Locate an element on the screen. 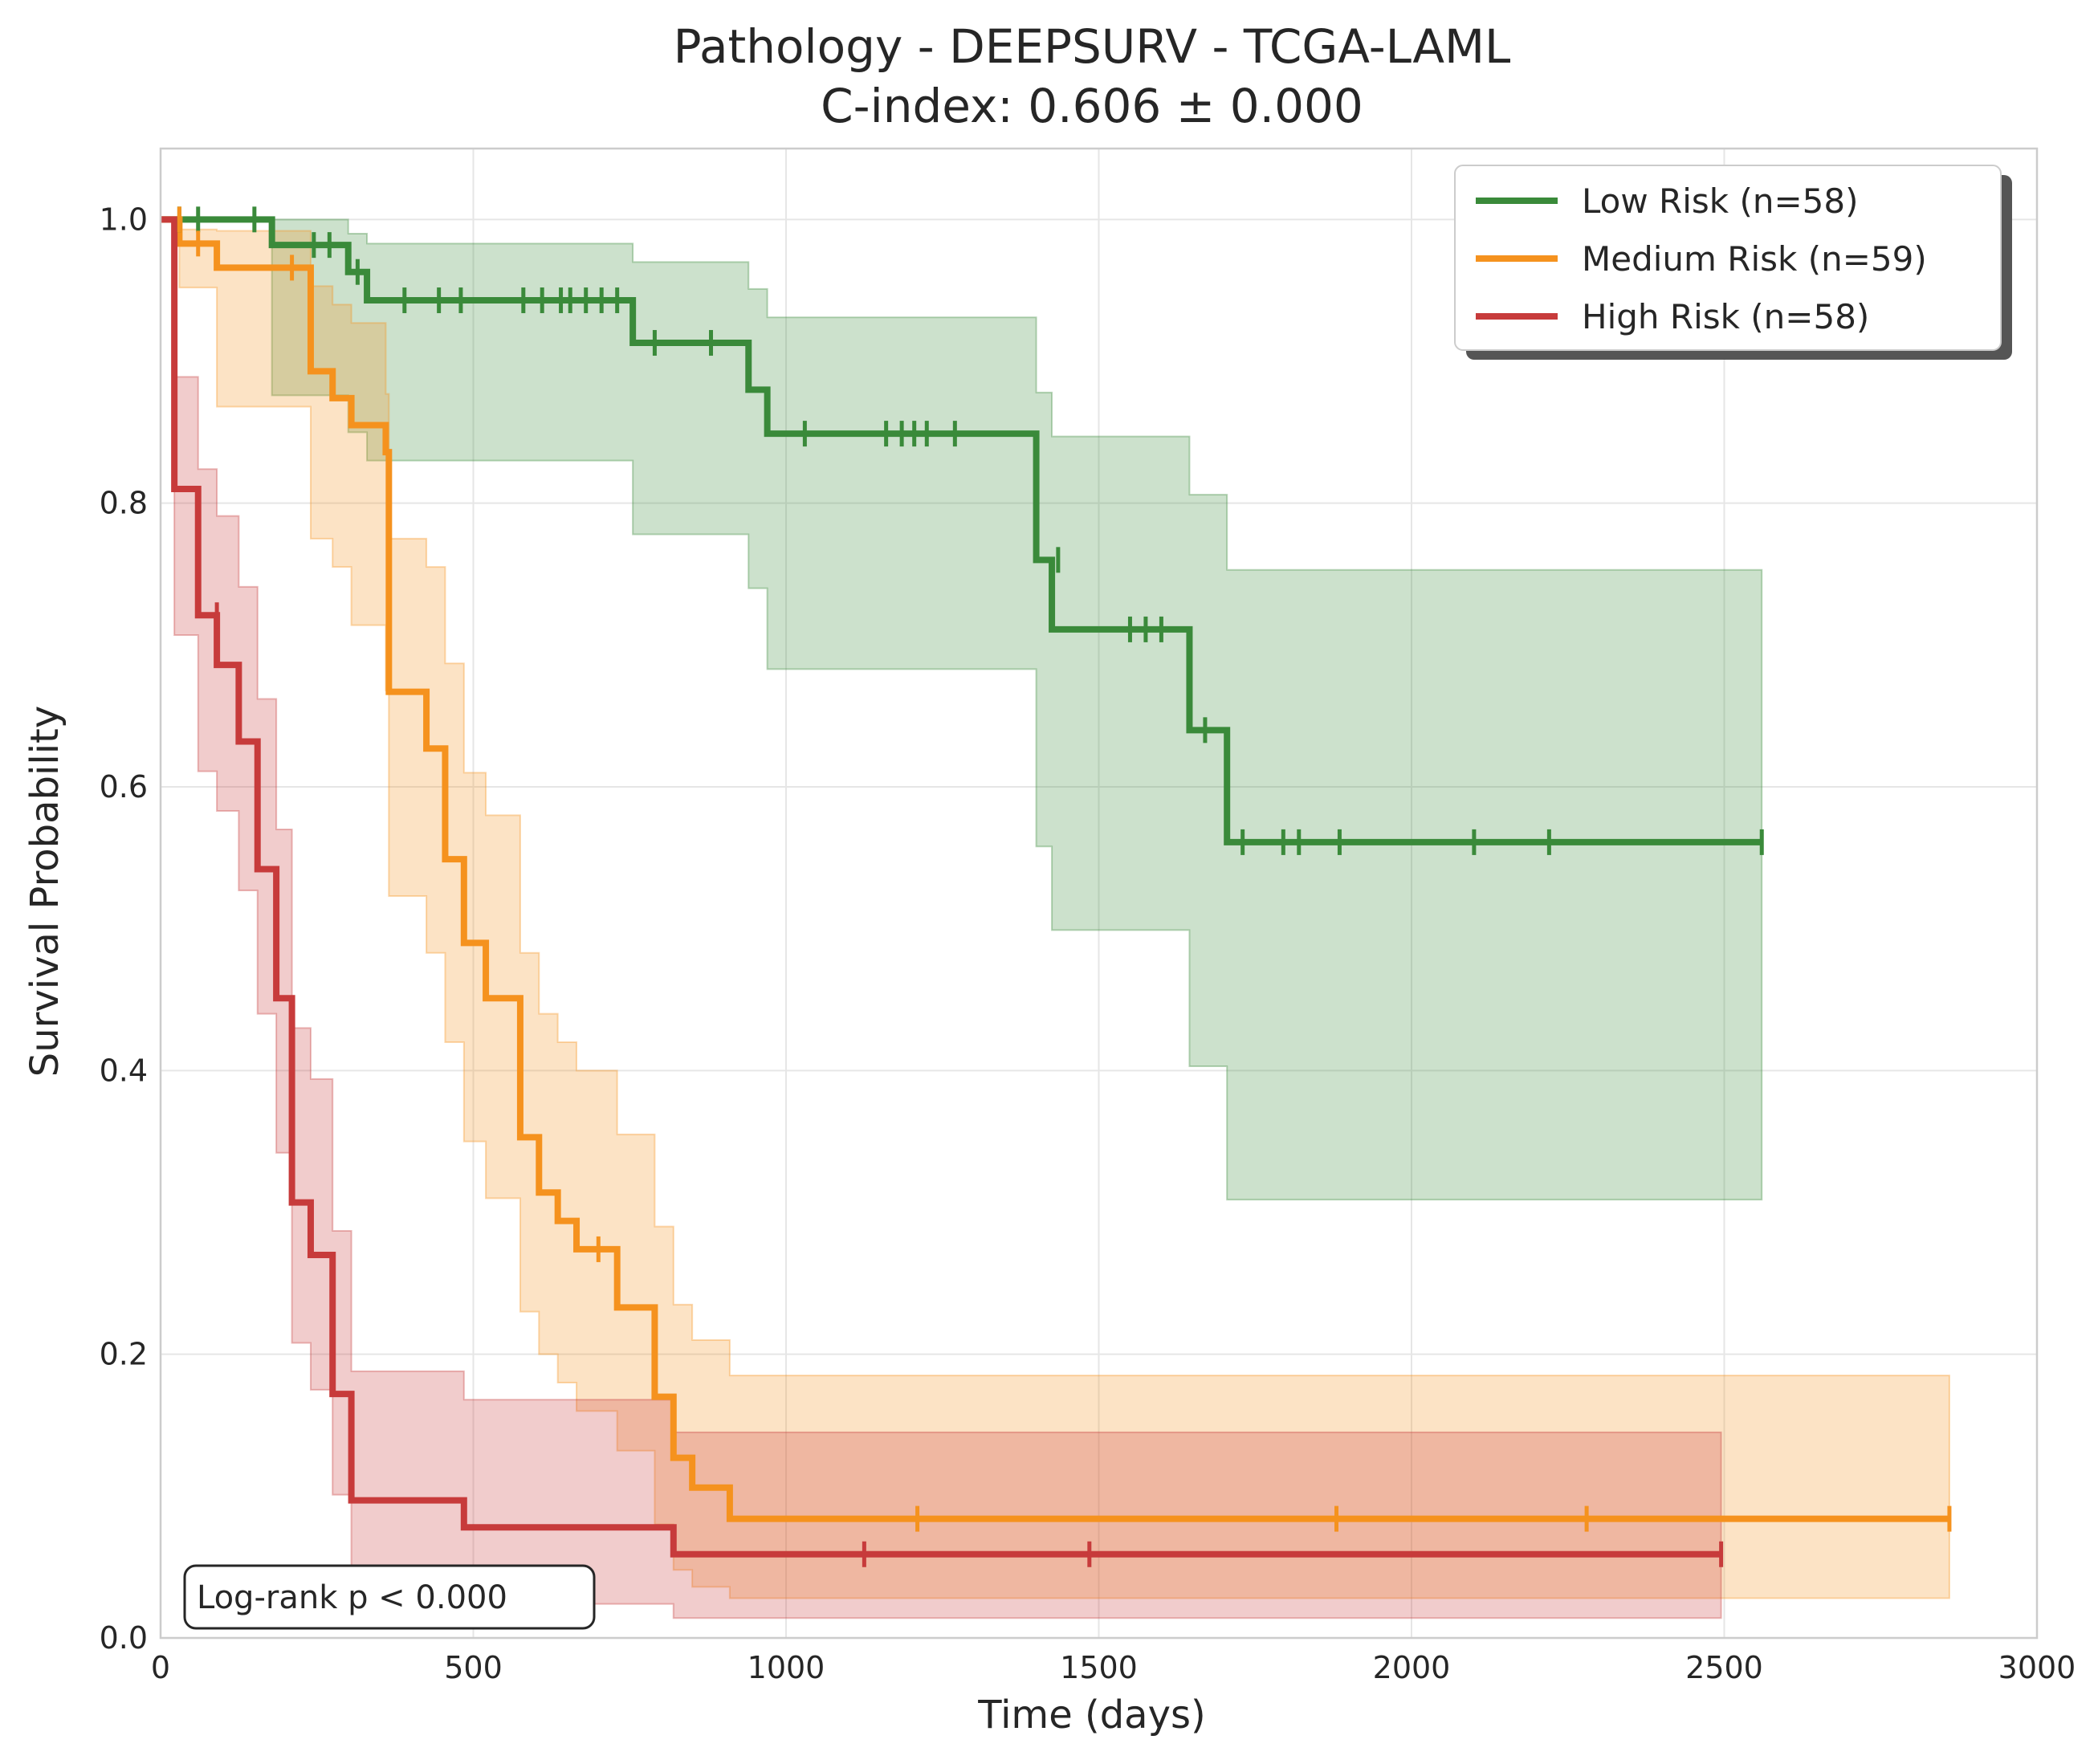  x-tick-label: 1500 is located at coordinates (1099, 1667).